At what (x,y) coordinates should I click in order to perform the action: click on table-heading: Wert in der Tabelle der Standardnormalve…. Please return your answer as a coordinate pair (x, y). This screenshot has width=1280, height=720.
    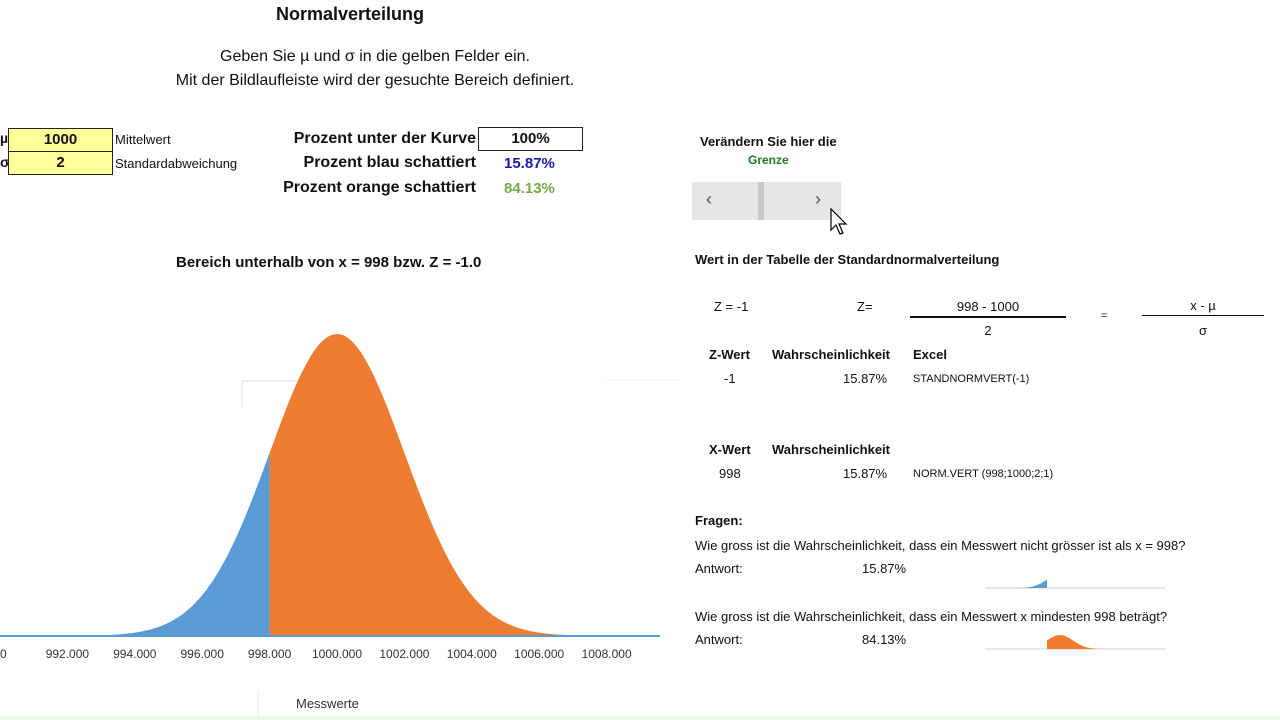
    Looking at the image, I should click on (847, 259).